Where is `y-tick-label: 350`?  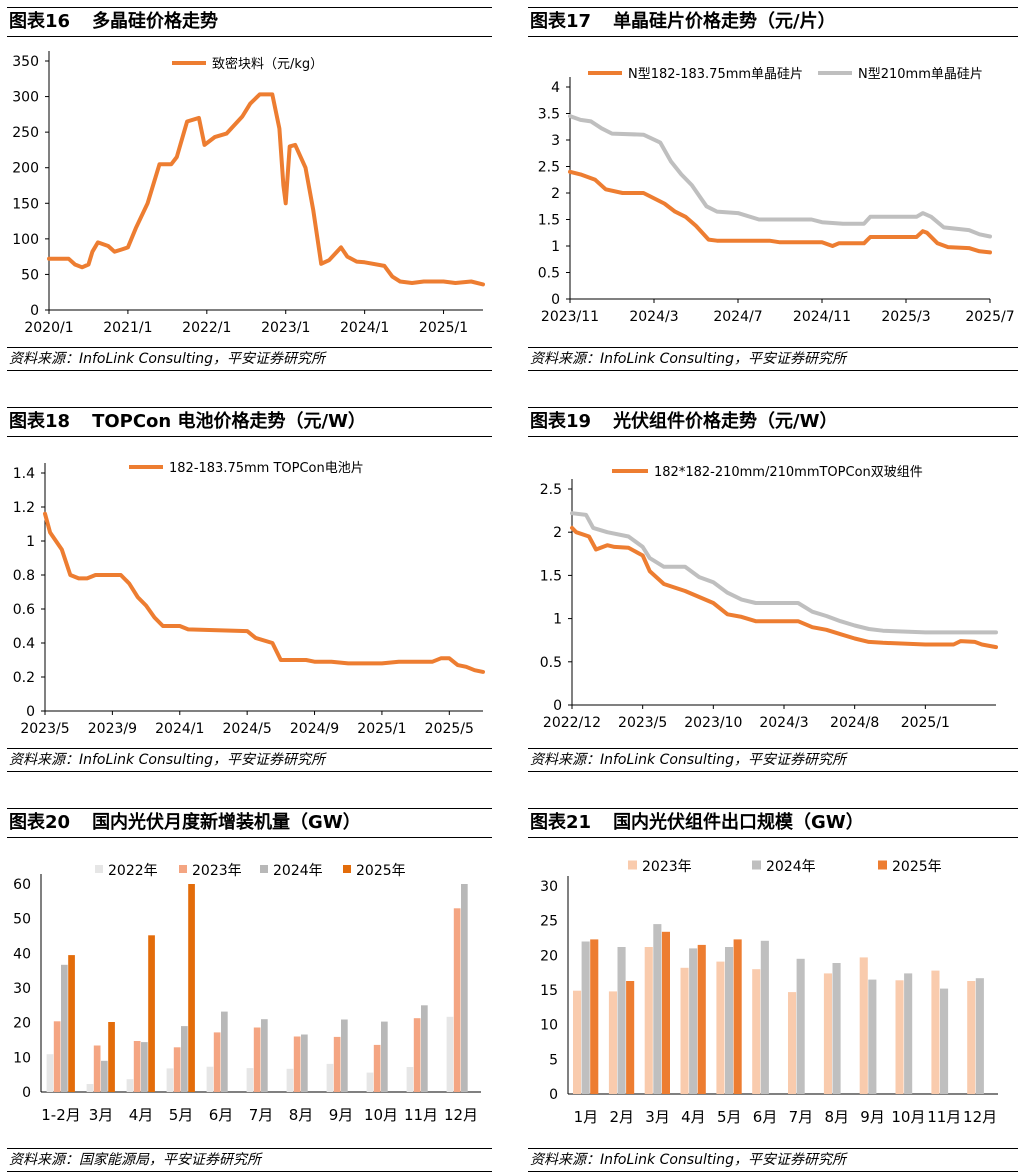
y-tick-label: 350 is located at coordinates (25, 62).